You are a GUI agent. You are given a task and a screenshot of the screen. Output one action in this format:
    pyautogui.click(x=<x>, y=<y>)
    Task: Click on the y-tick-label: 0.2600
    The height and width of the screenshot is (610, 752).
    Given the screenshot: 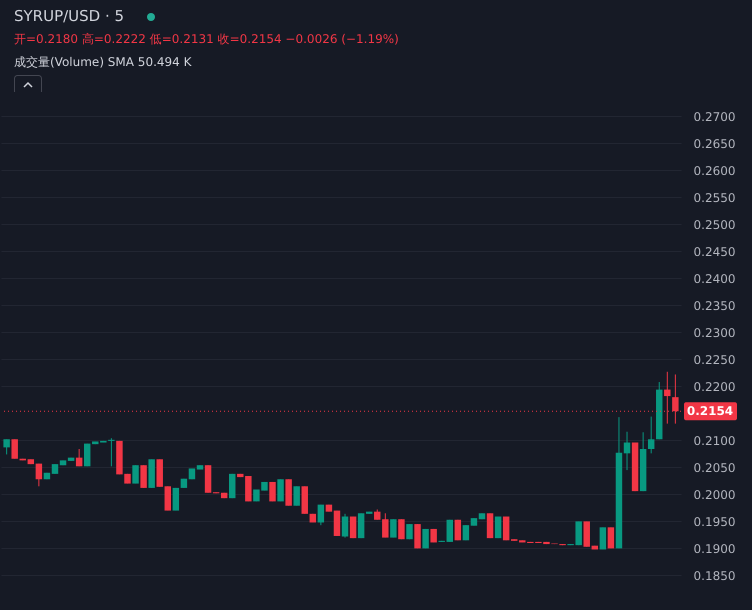 What is the action you would take?
    pyautogui.click(x=715, y=171)
    